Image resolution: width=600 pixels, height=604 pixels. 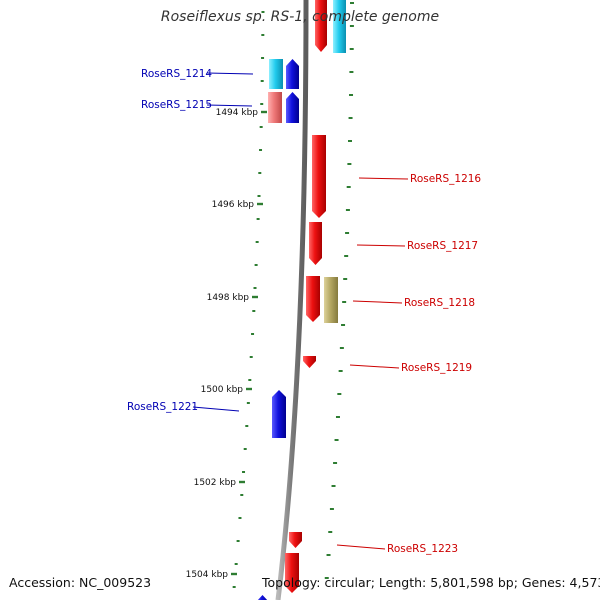 I want to click on kbp-tick-label: 1496 kbp, so click(x=233, y=205).